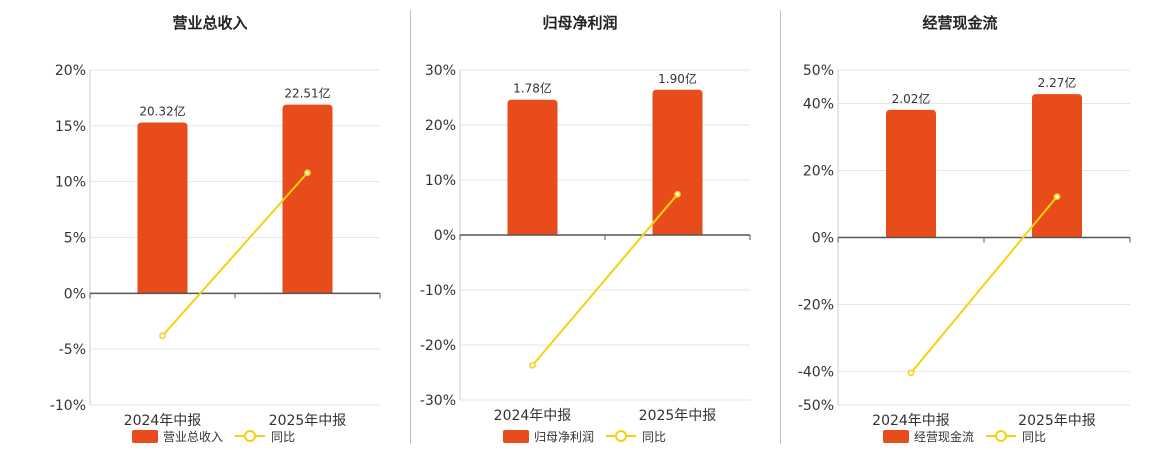 This screenshot has height=450, width=1160. I want to click on chart-title: 营业总收入, so click(209, 23).